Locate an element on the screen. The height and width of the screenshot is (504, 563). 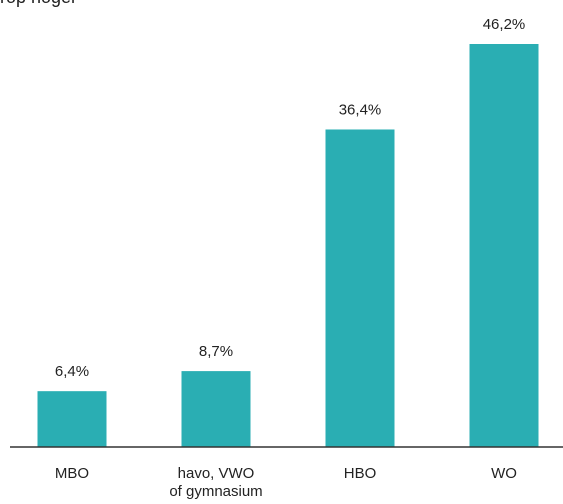
category-label-2: HBO is located at coordinates (360, 473).